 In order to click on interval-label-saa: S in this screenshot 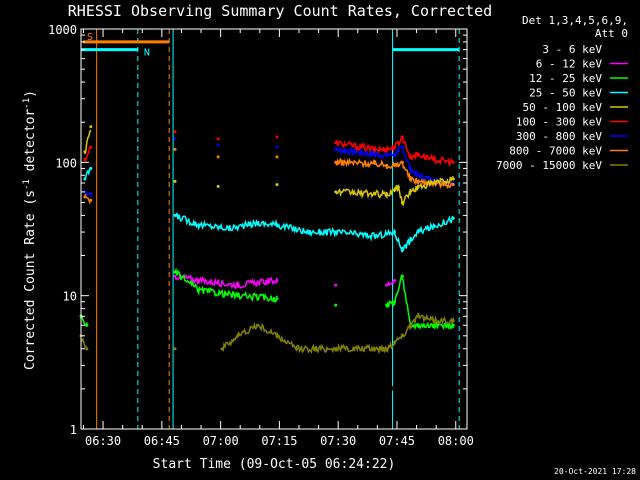, I will do `click(90, 37)`.